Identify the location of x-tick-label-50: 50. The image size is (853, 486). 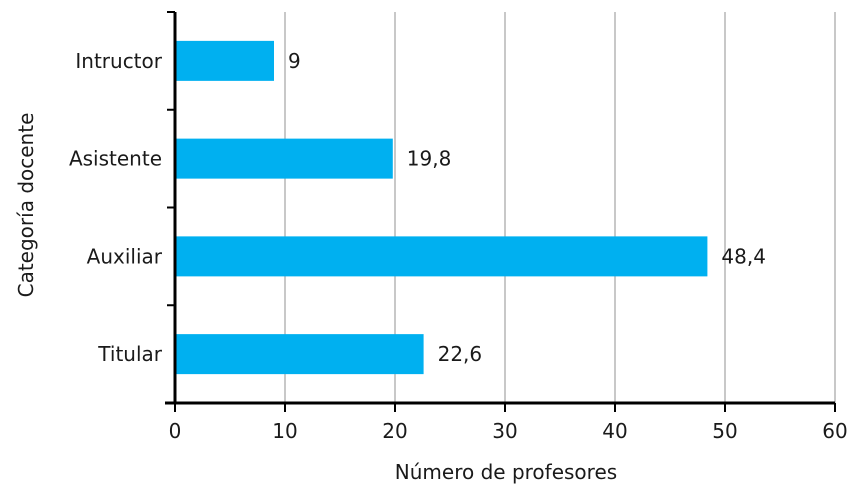
(724, 431).